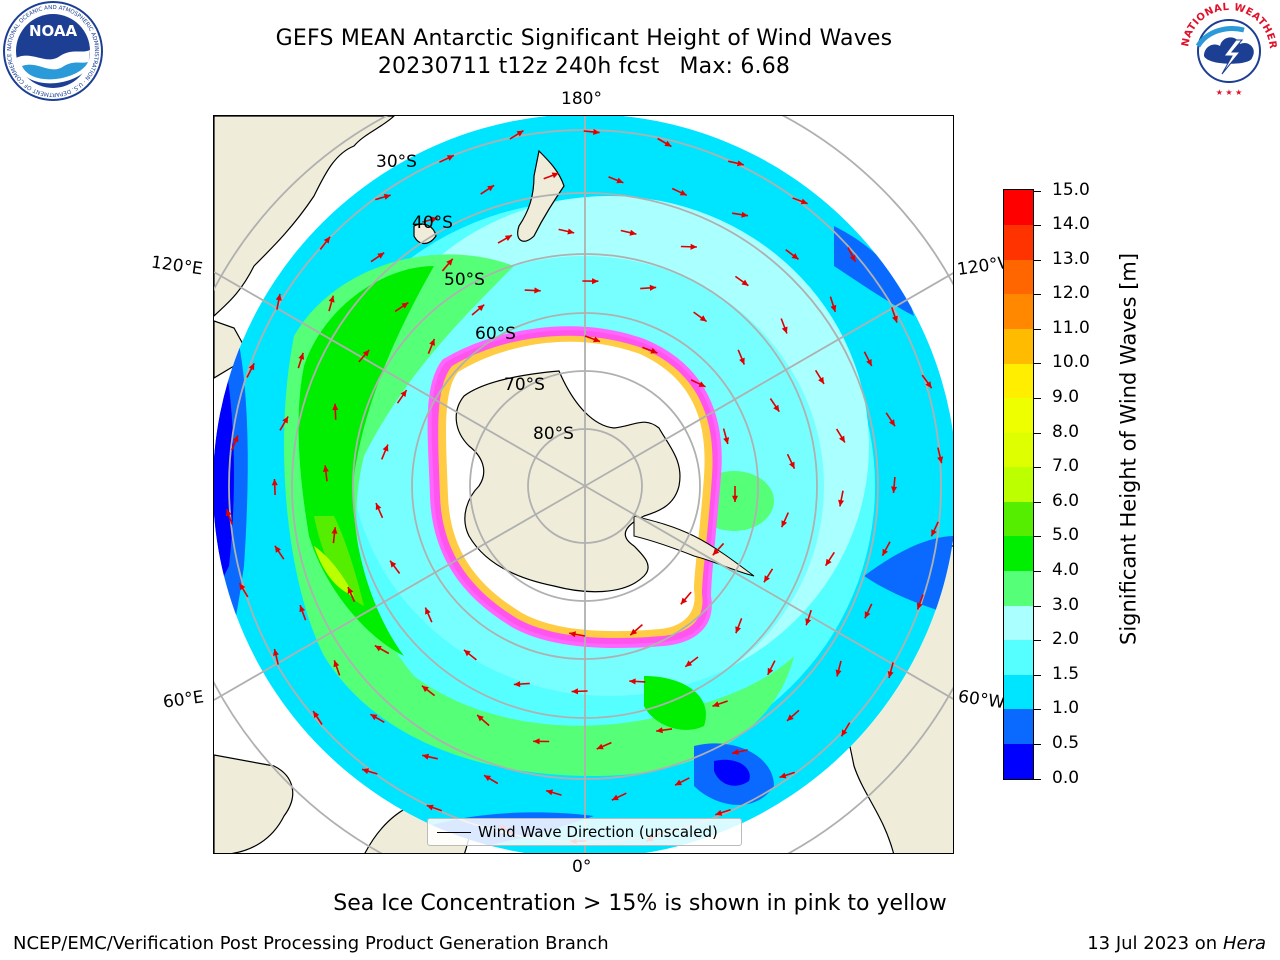 This screenshot has width=1280, height=960. I want to click on colorbar-tick-label: 0.0, so click(1066, 777).